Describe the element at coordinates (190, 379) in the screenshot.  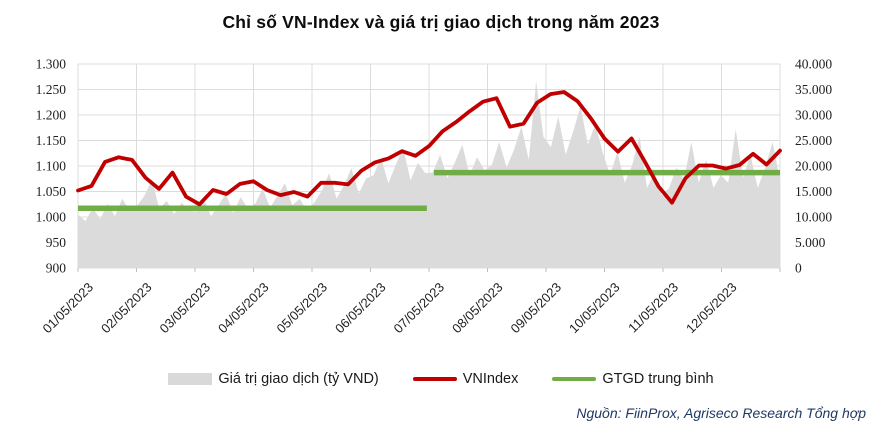
I see `volume-area-swatch` at that location.